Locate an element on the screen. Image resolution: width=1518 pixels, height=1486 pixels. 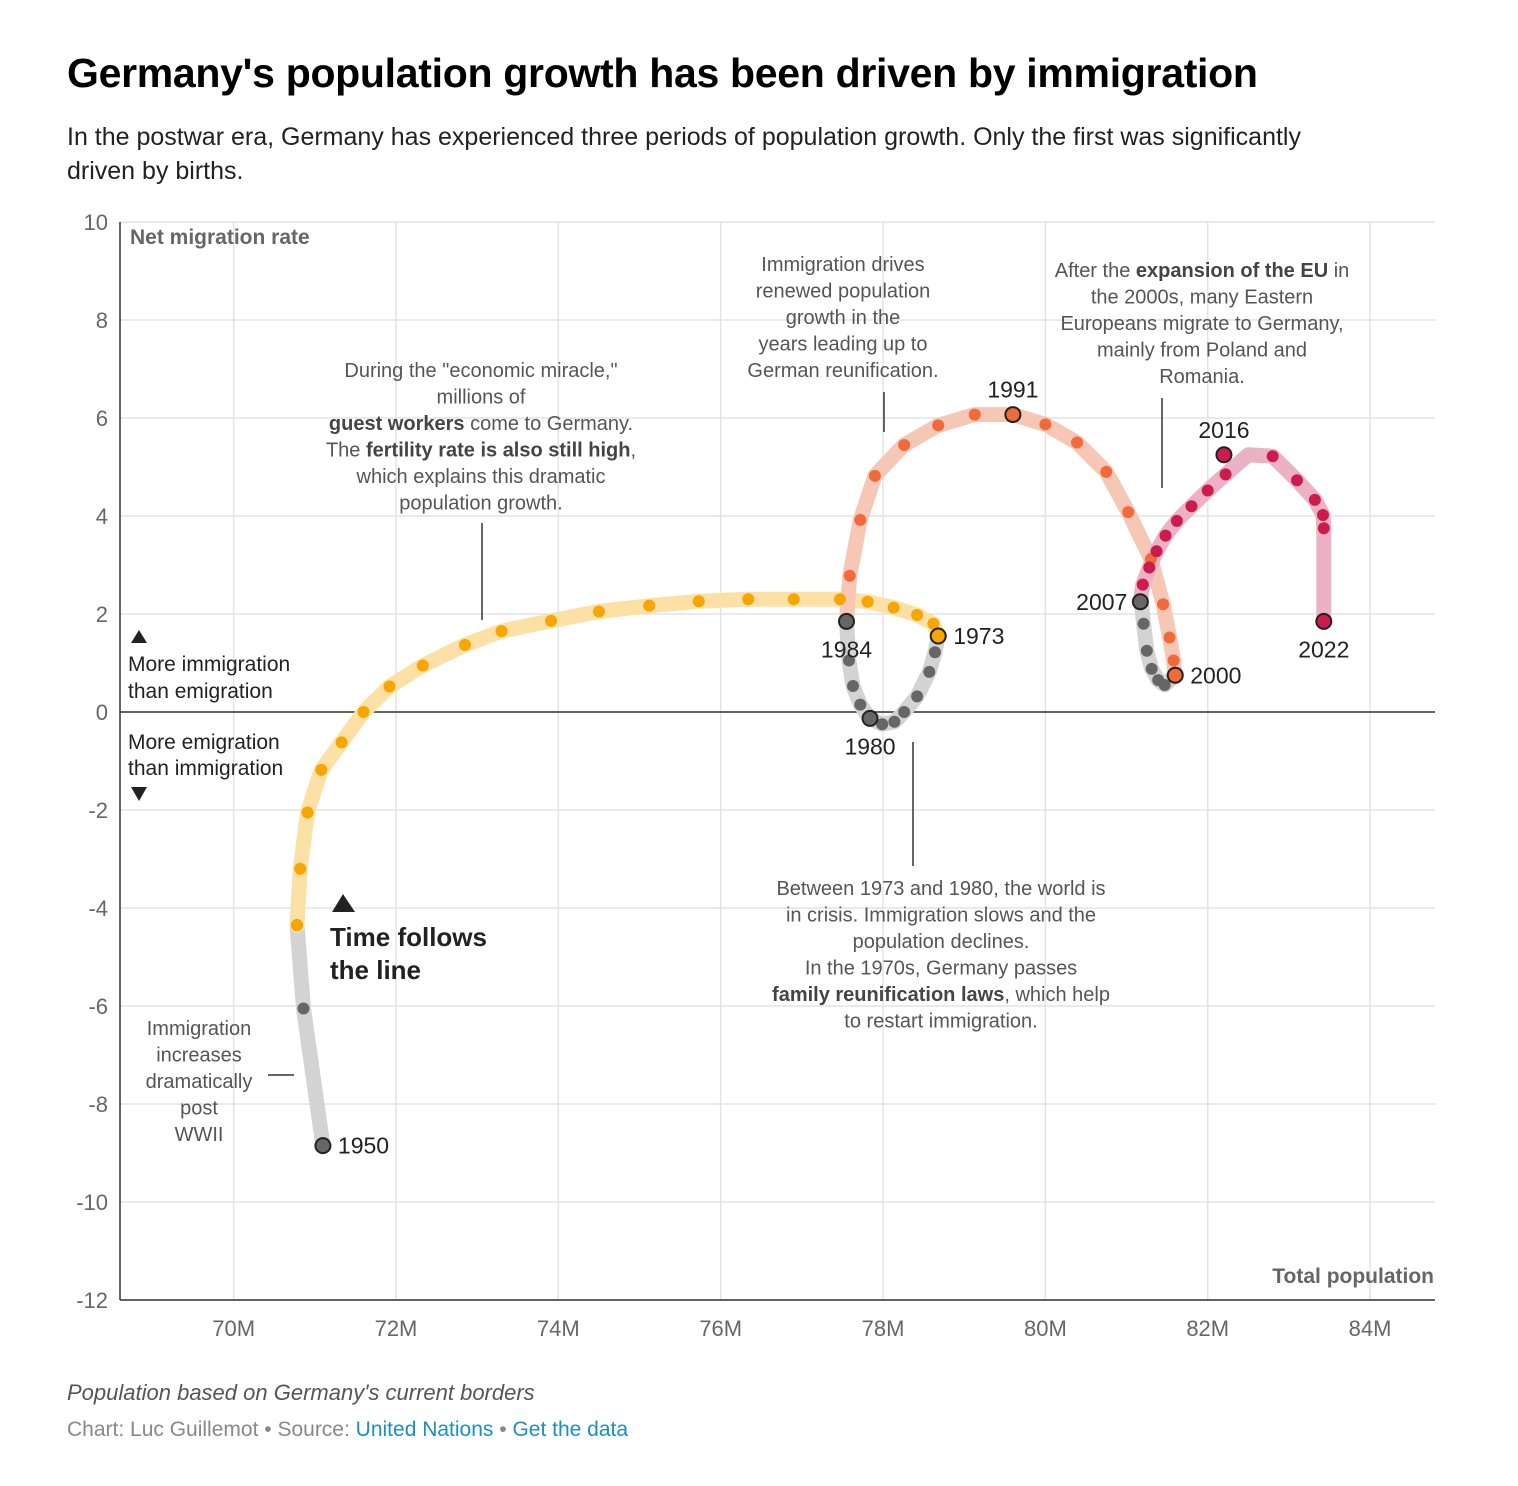
more-immigration-label: More immigration is located at coordinates (209, 664).